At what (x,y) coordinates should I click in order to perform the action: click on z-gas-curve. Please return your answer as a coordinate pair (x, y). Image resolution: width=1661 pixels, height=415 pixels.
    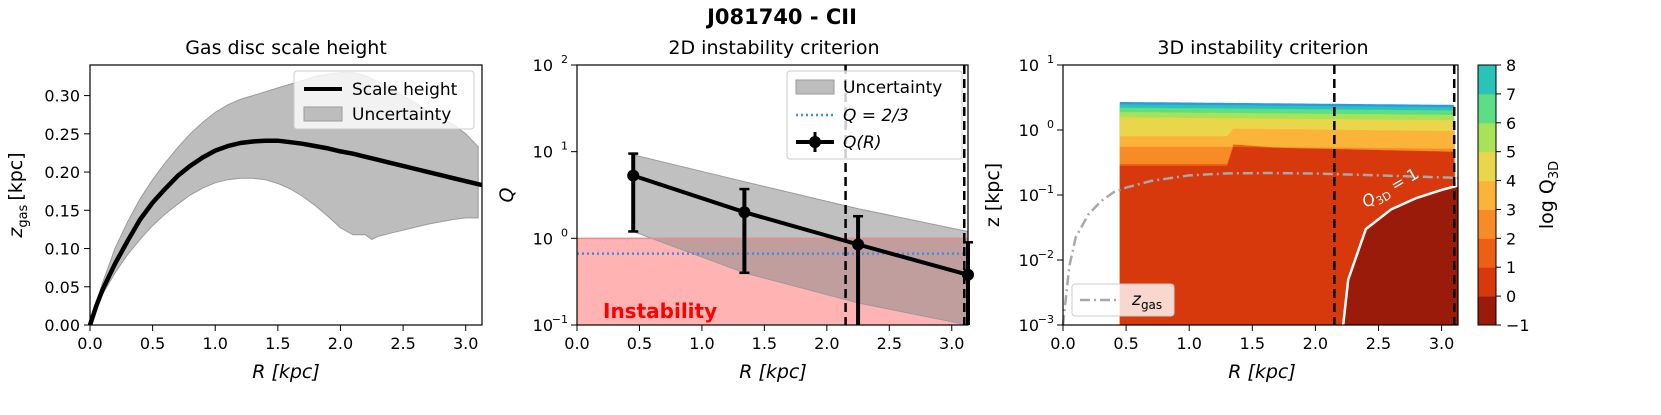
    Looking at the image, I should click on (1260, 248).